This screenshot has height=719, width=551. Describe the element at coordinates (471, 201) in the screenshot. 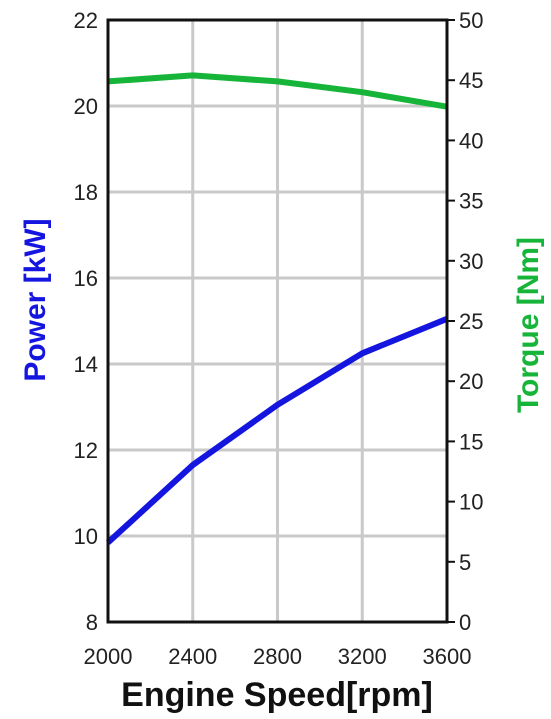

I see `right-y-tick-label: 35` at that location.